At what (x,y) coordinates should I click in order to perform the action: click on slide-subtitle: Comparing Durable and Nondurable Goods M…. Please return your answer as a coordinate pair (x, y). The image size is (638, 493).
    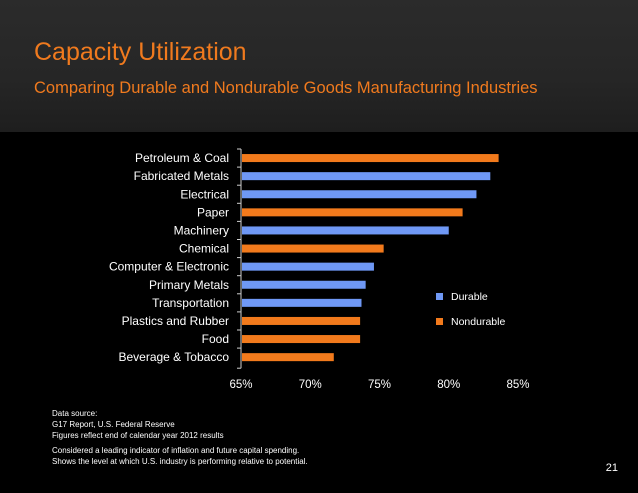
    Looking at the image, I should click on (286, 88).